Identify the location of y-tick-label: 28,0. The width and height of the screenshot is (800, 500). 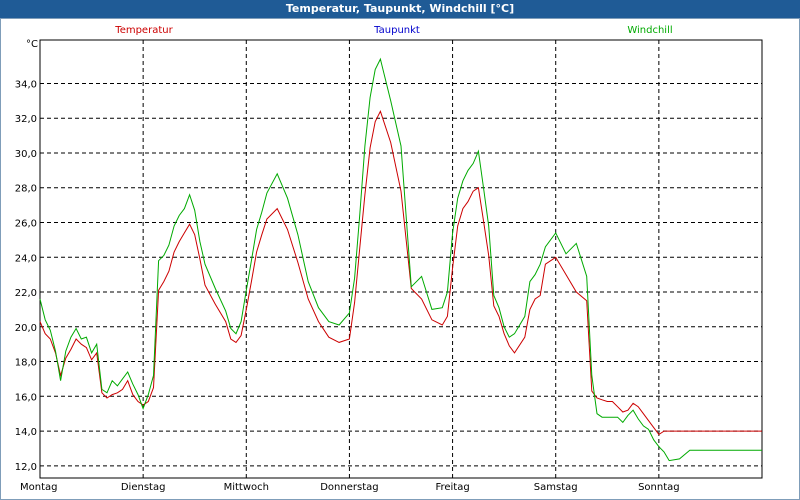
(26, 189).